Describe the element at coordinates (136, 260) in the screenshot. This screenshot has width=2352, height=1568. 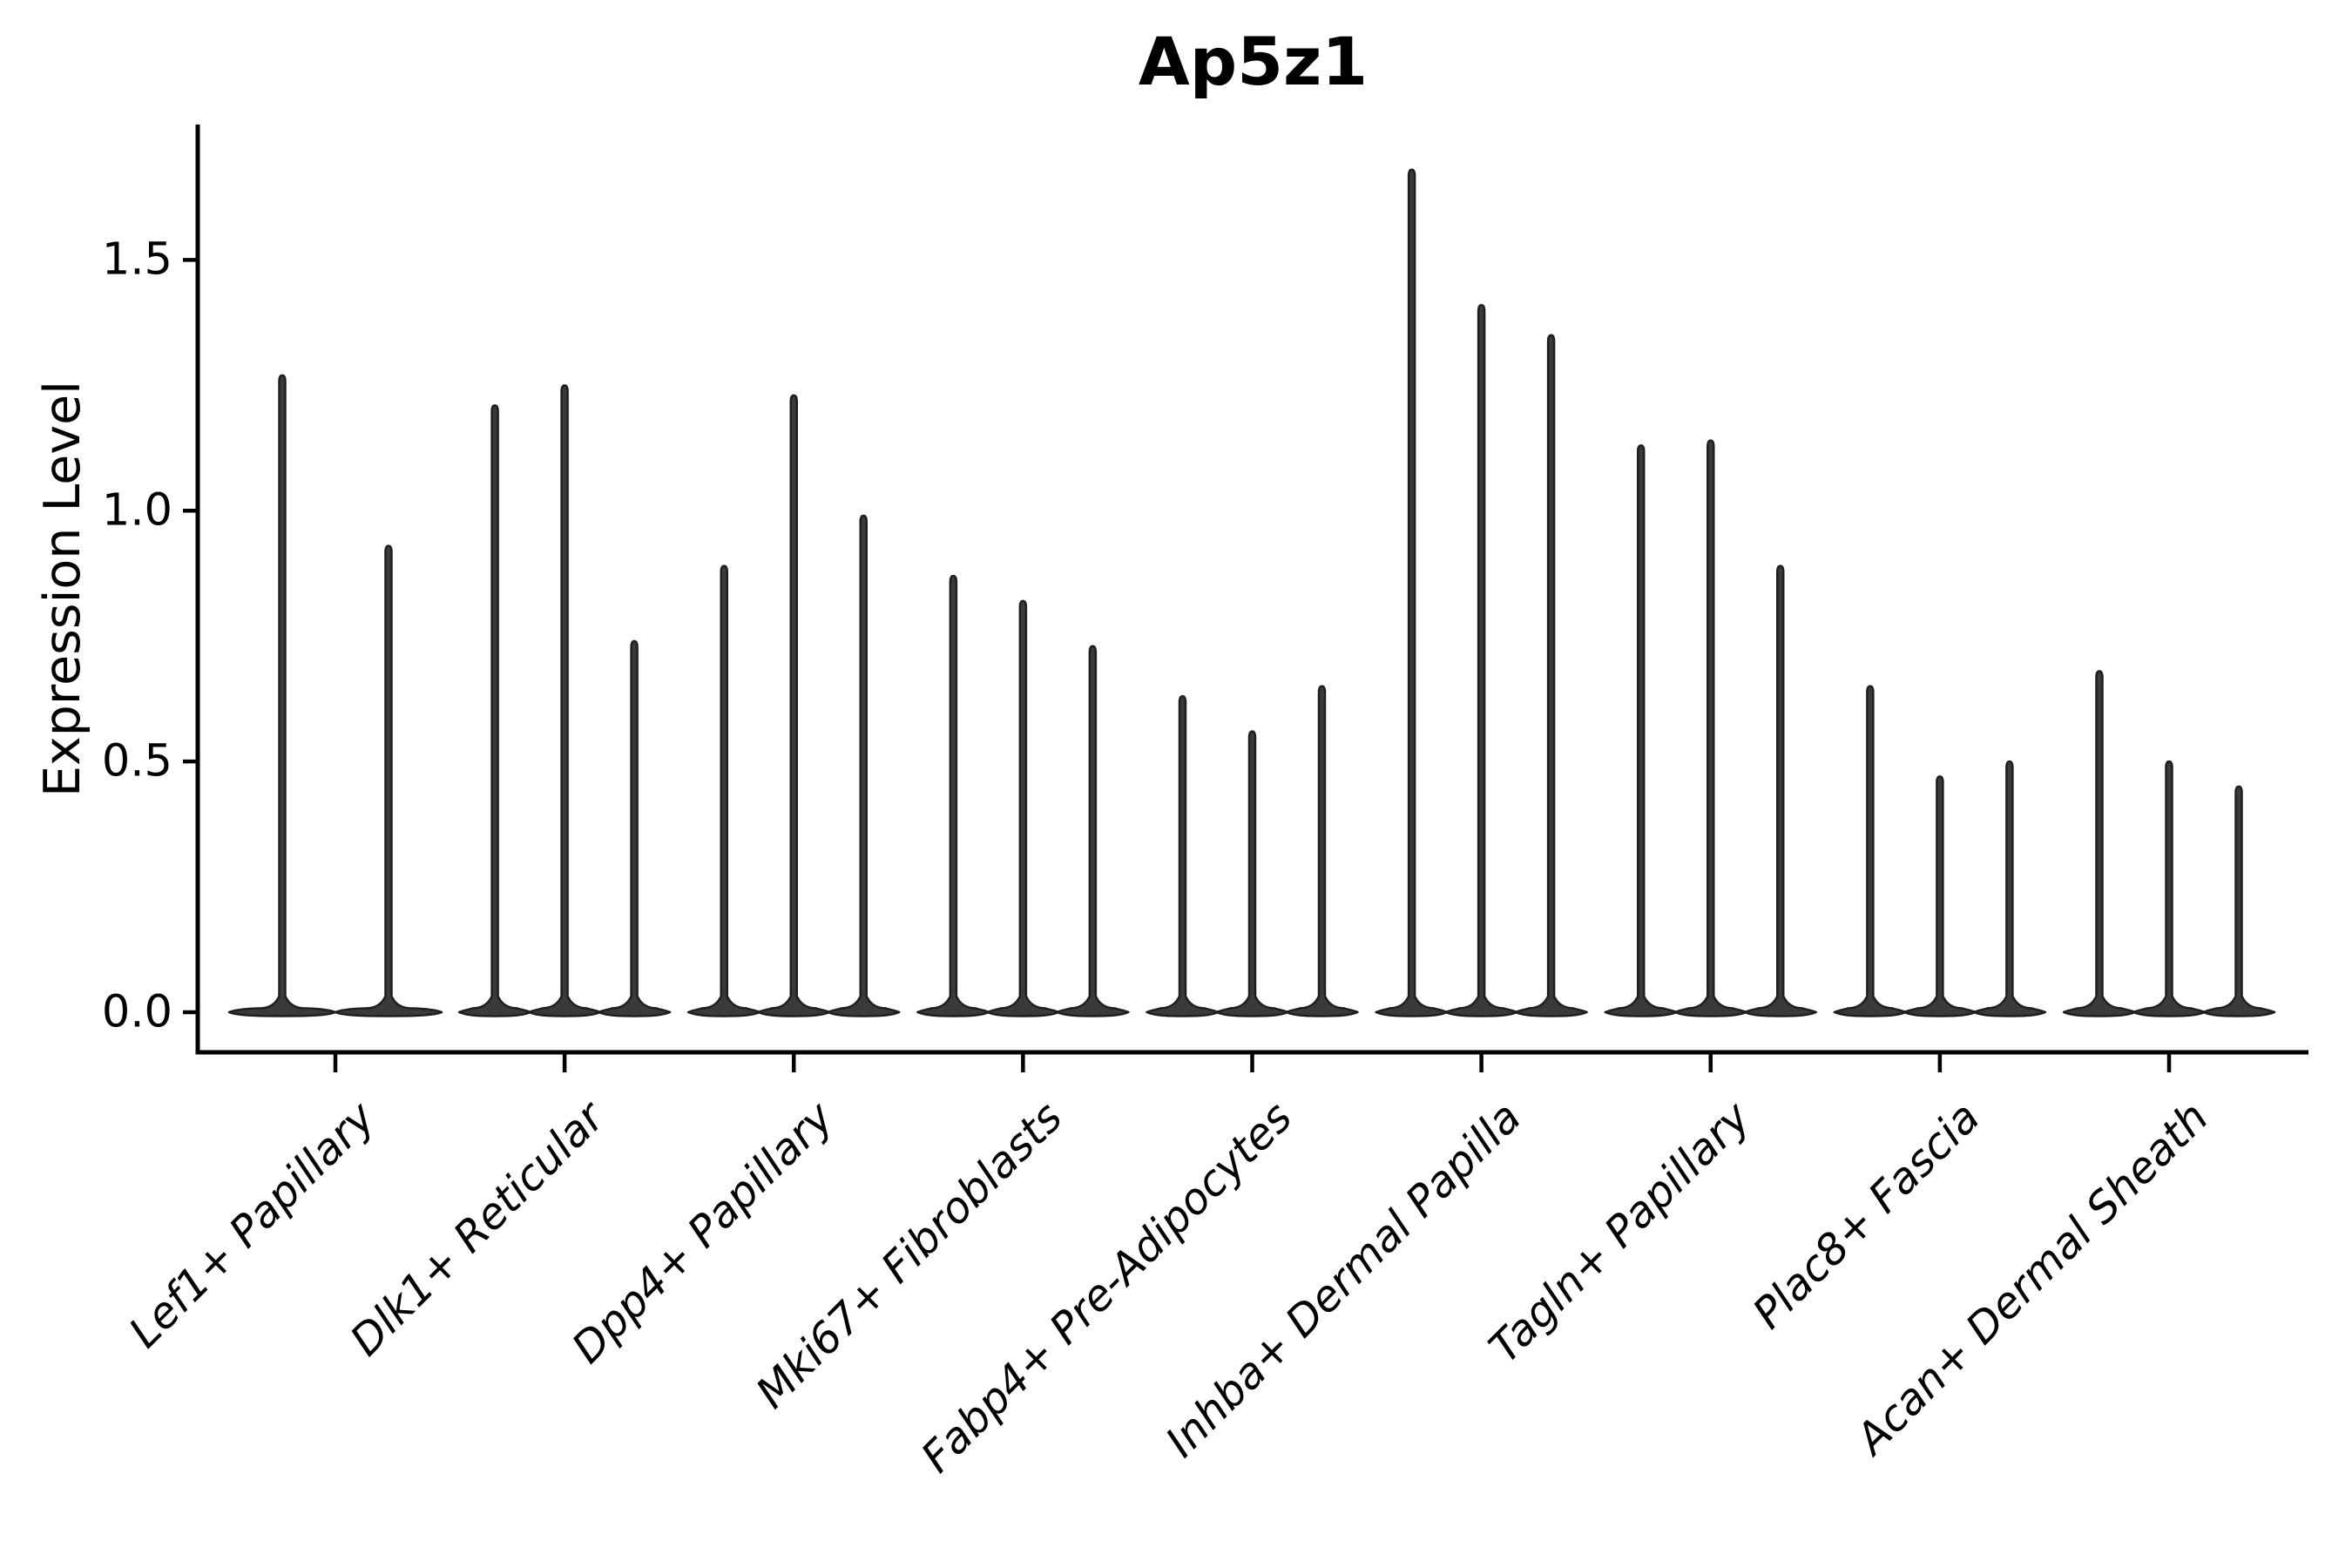
I see `y-tick-label: 1.5` at that location.